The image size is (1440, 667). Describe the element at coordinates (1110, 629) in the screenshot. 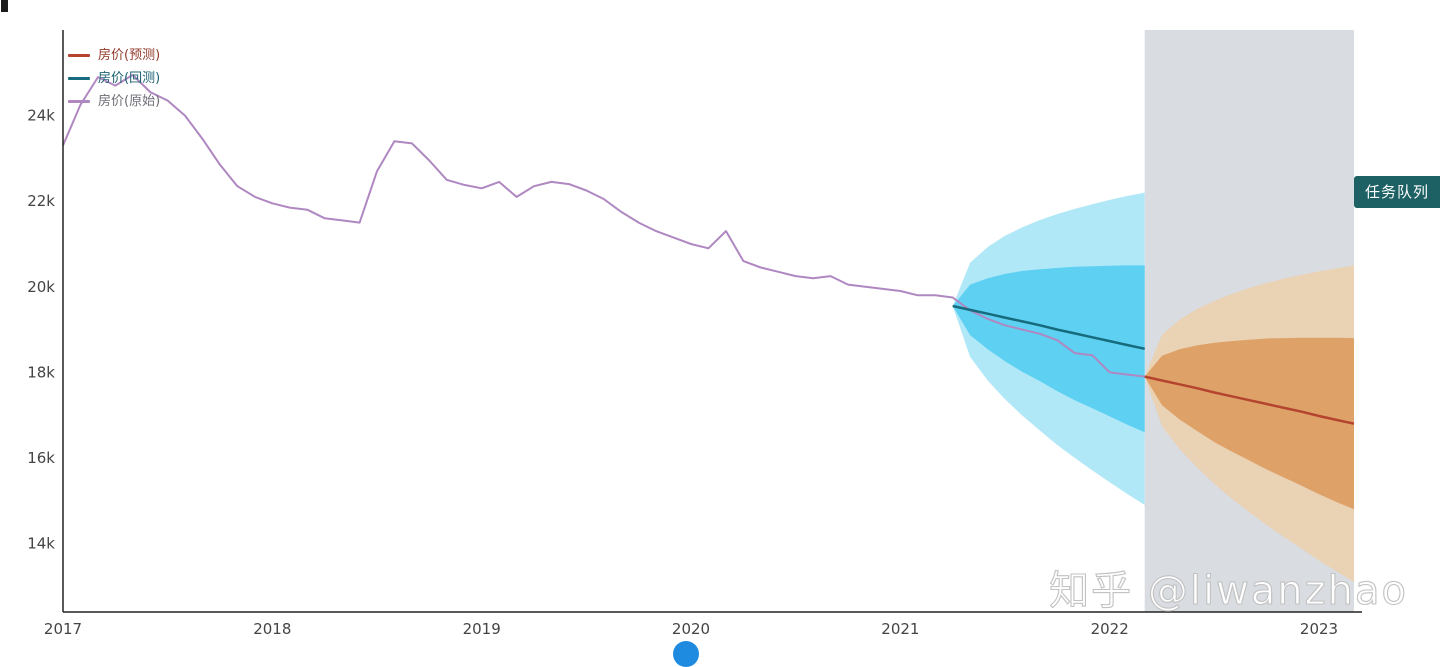

I see `x-tick-label: 2022` at that location.